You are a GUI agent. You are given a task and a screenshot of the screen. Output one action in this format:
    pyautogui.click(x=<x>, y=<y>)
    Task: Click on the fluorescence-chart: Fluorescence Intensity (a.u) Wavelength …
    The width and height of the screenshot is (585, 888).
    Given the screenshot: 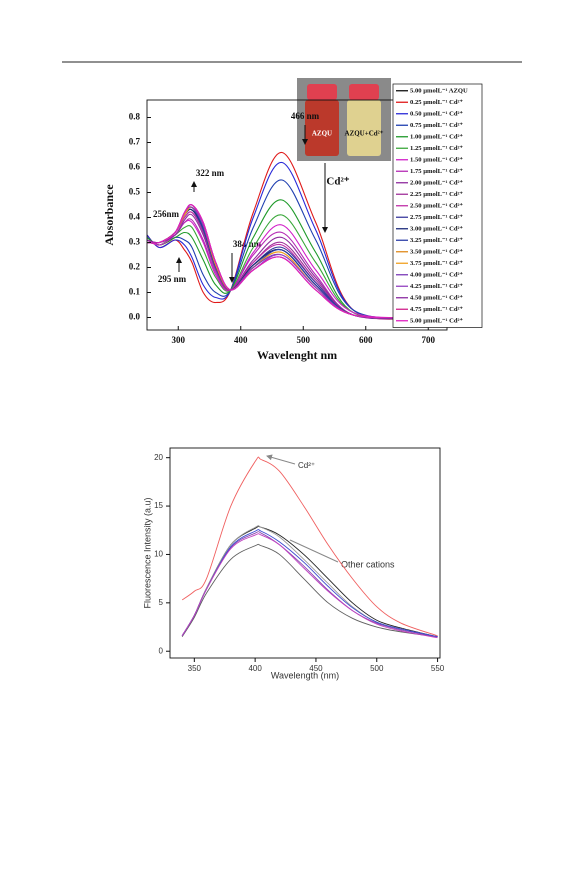 What is the action you would take?
    pyautogui.click(x=293, y=563)
    